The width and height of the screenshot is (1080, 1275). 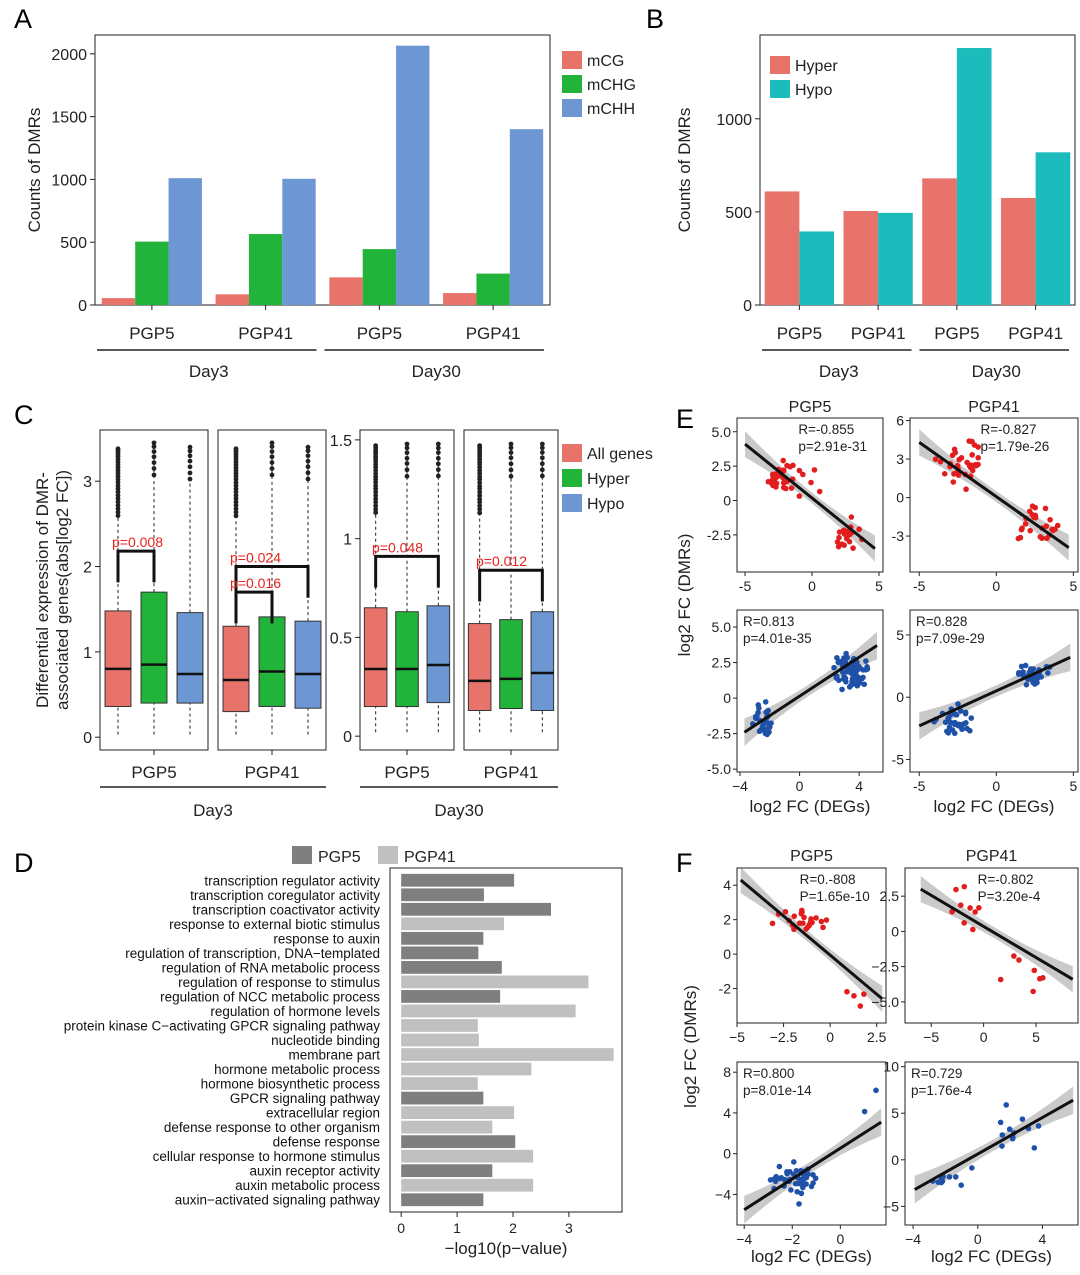 I want to click on y-tick-label: 5, so click(x=900, y=635).